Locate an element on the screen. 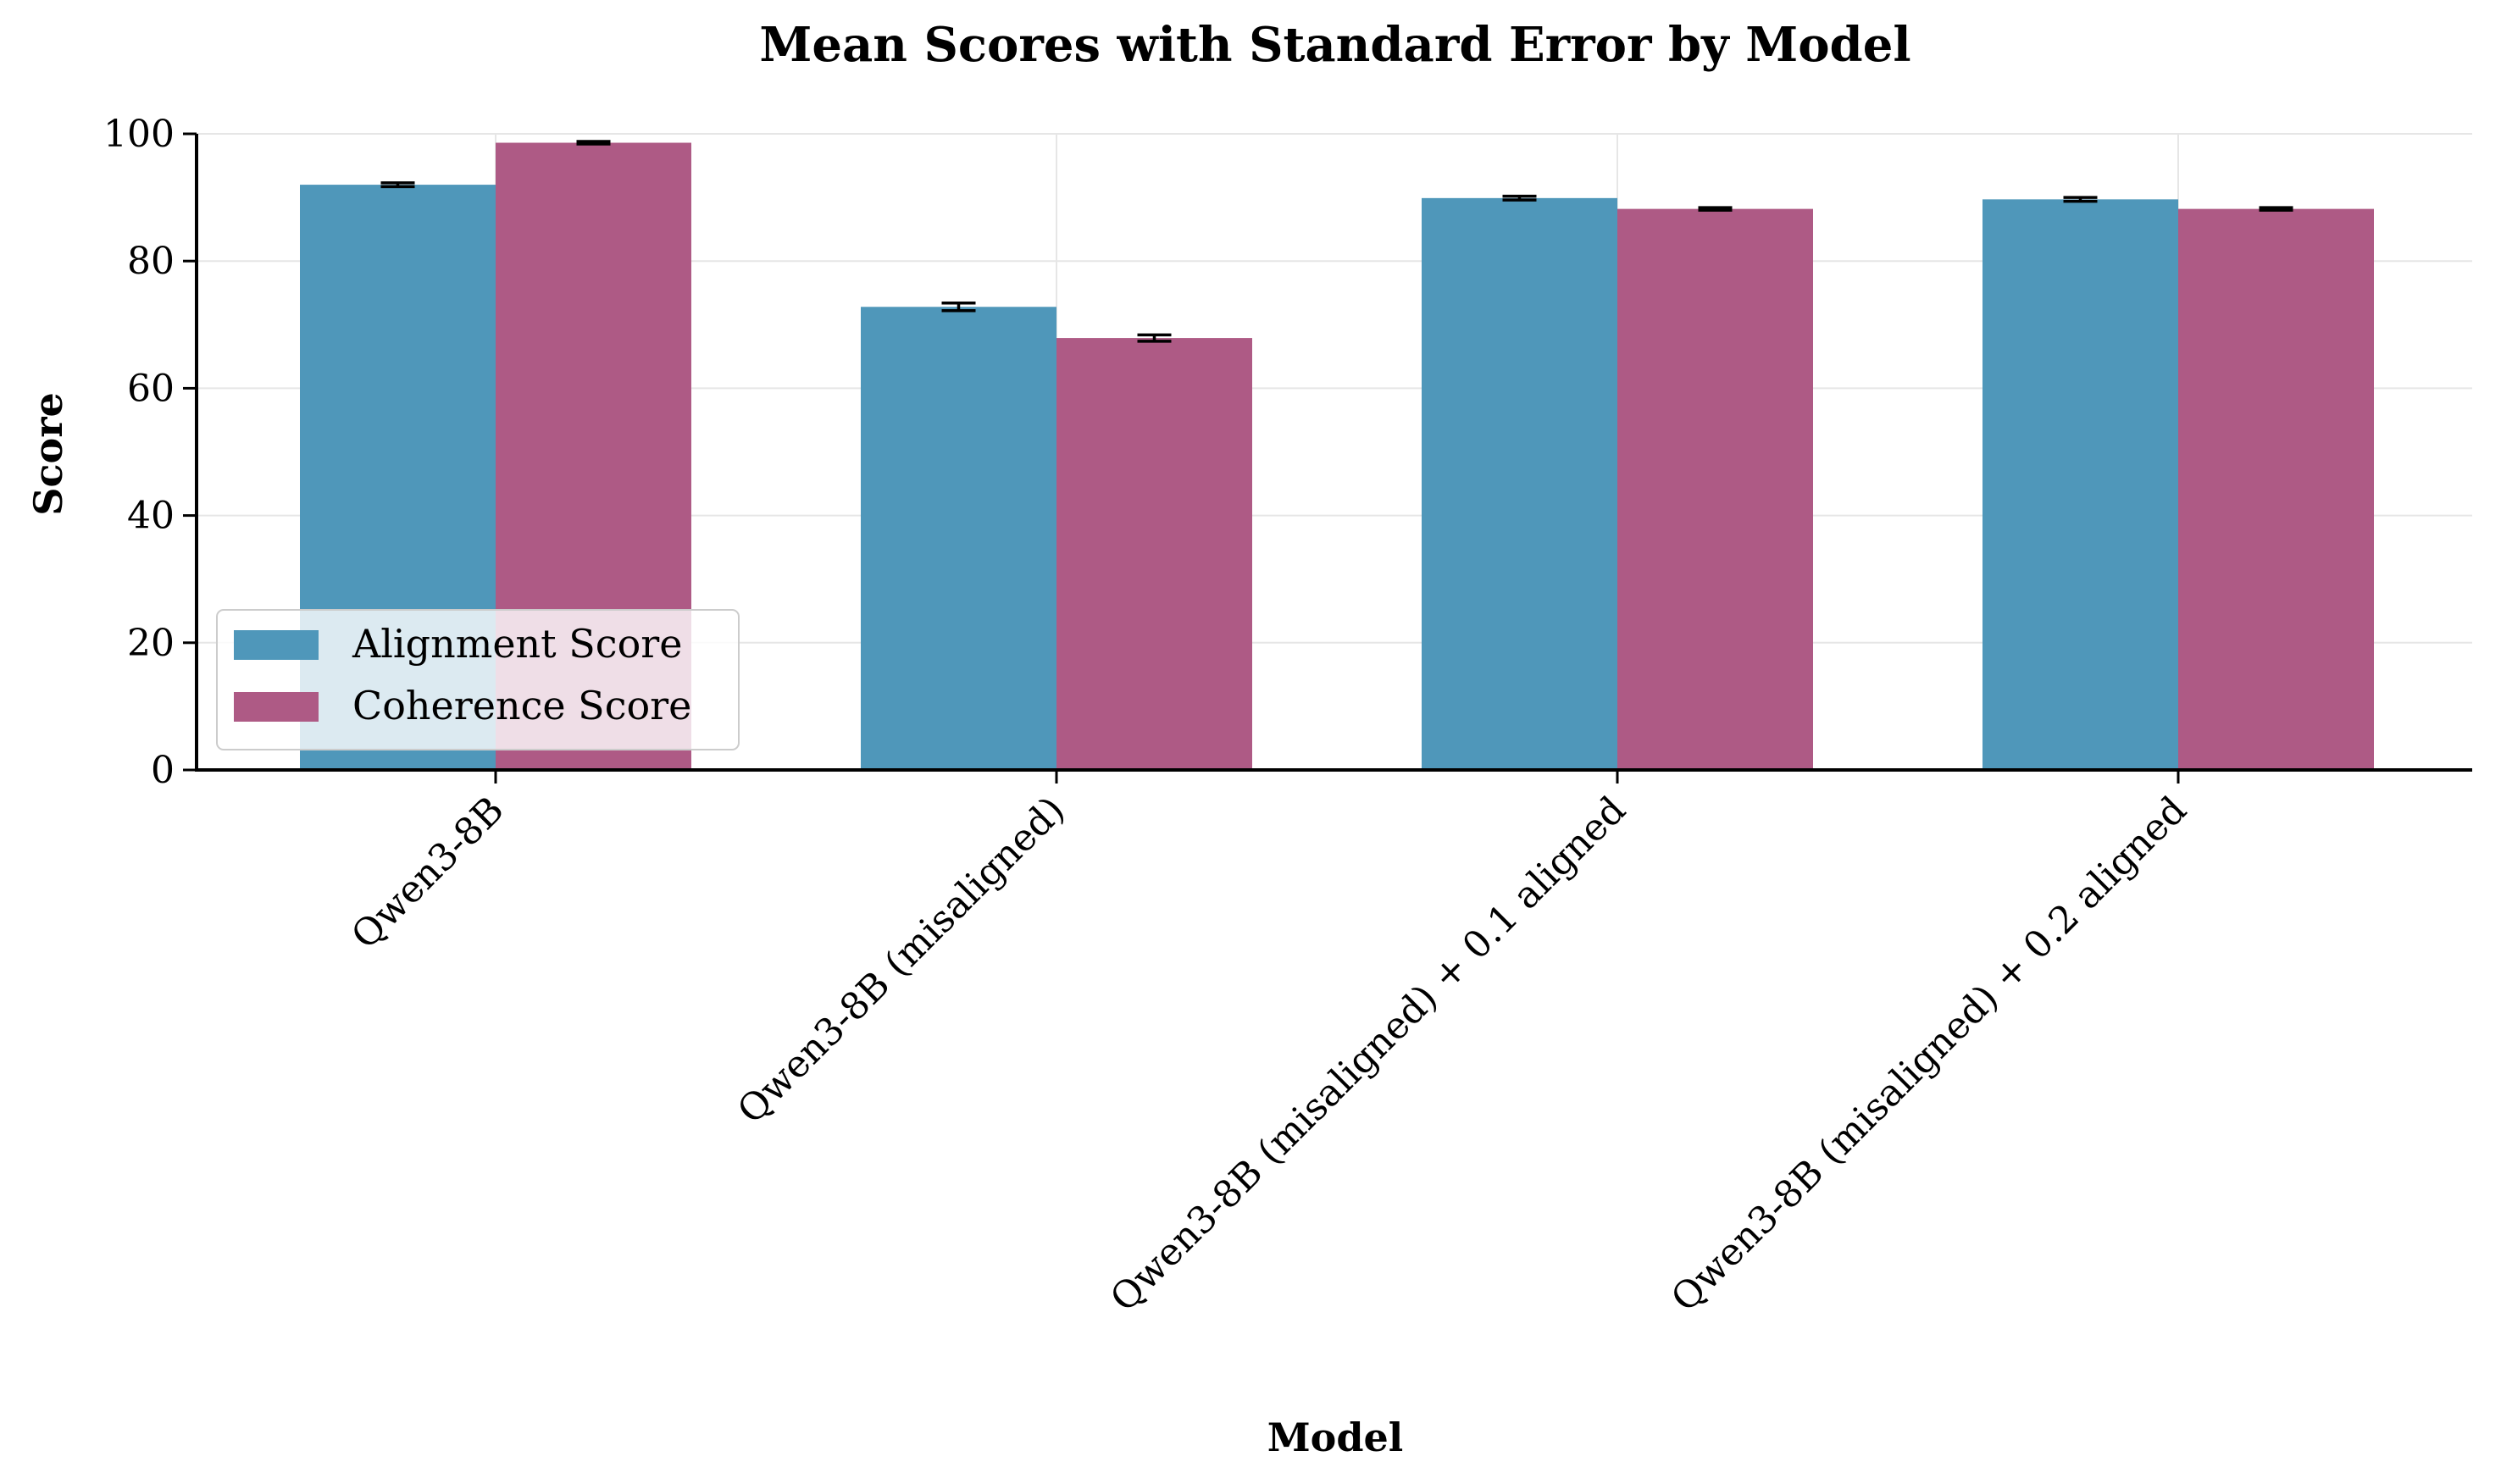 Image resolution: width=2501 pixels, height=1484 pixels. y-tick-label: 100 is located at coordinates (139, 134).